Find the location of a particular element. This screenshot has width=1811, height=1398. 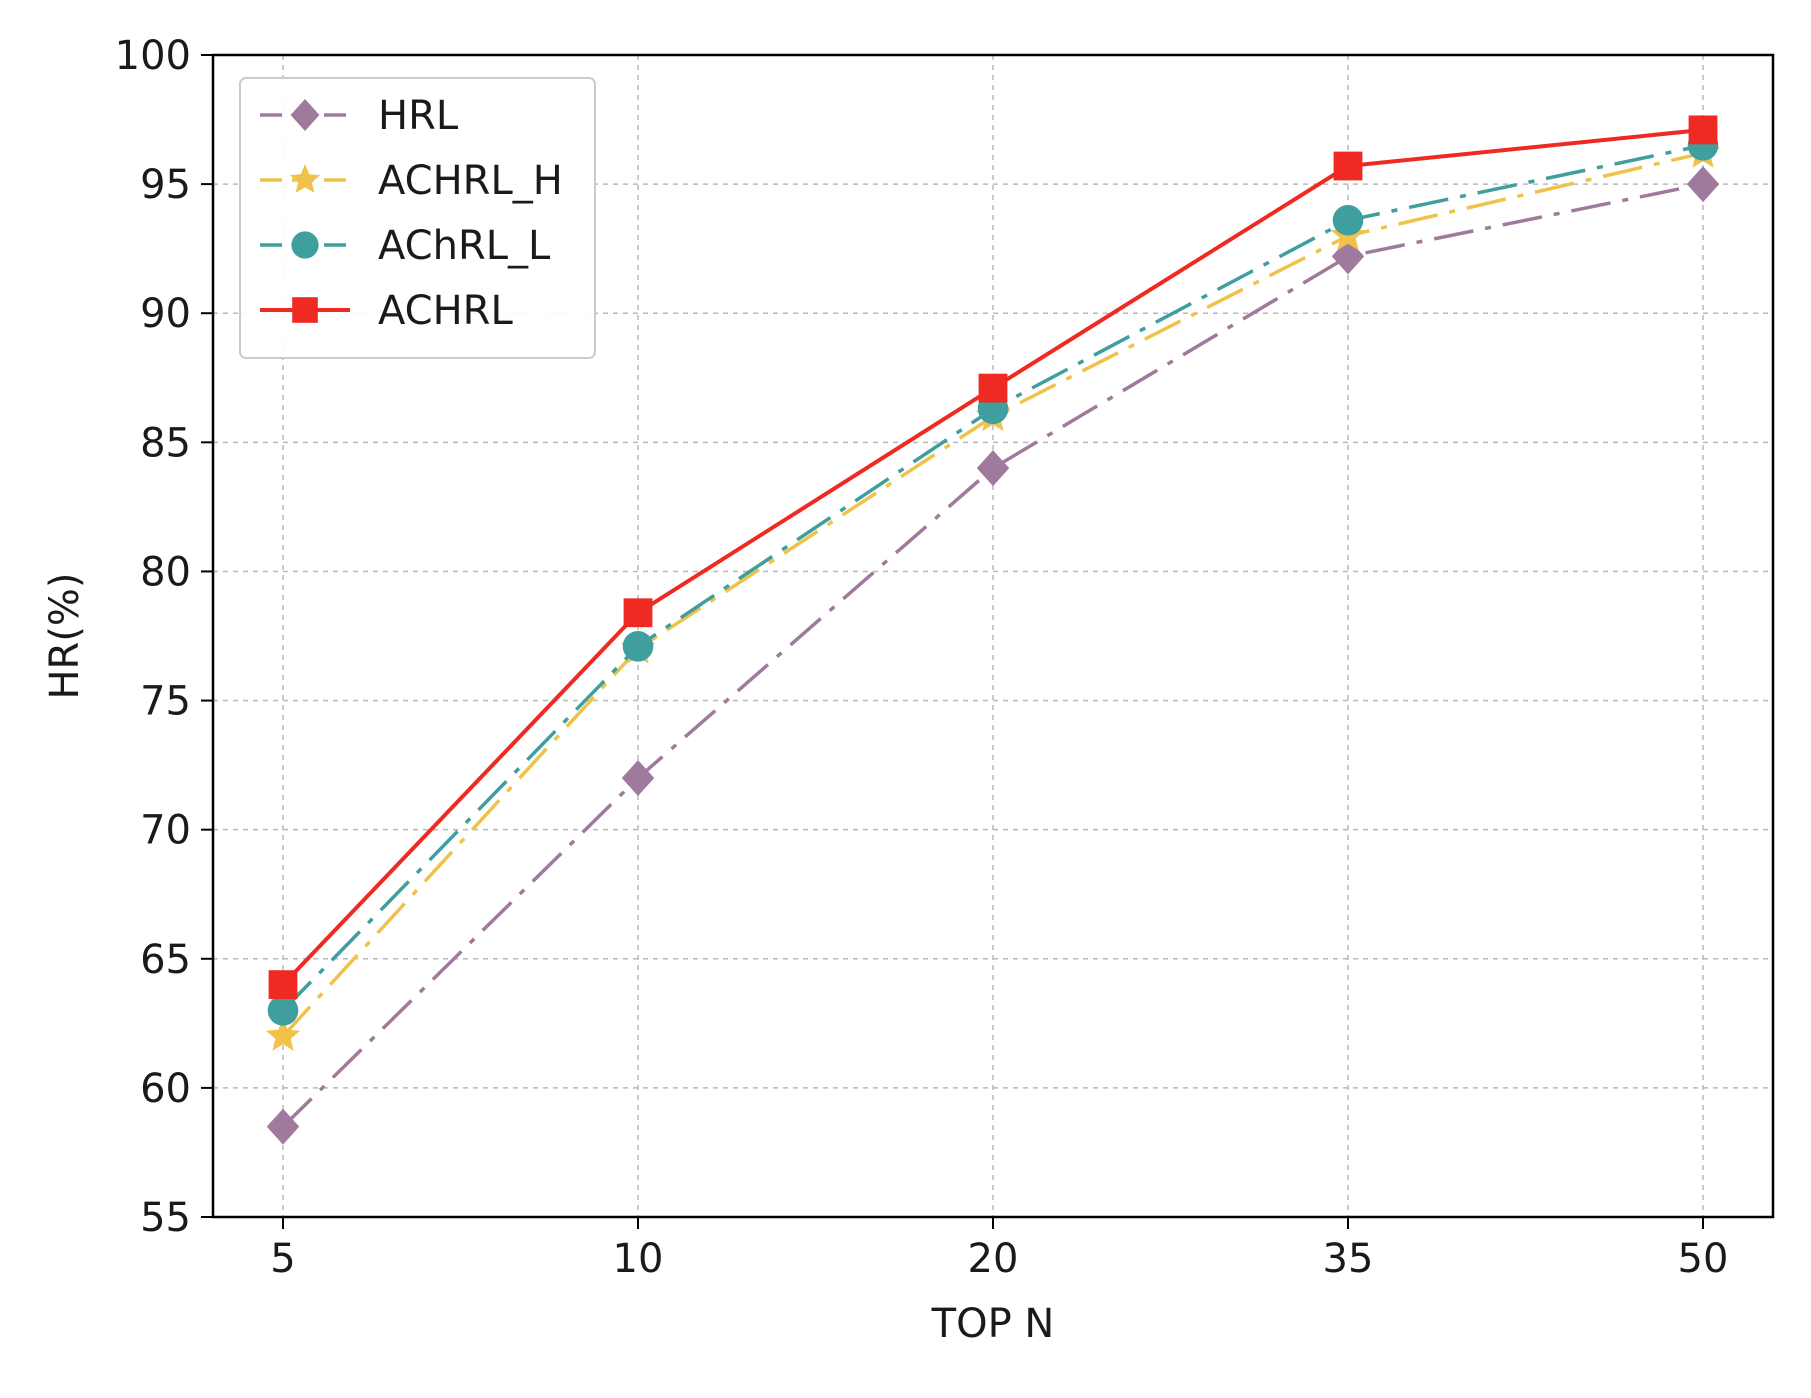

x-tick-label: 10 is located at coordinates (638, 1259).